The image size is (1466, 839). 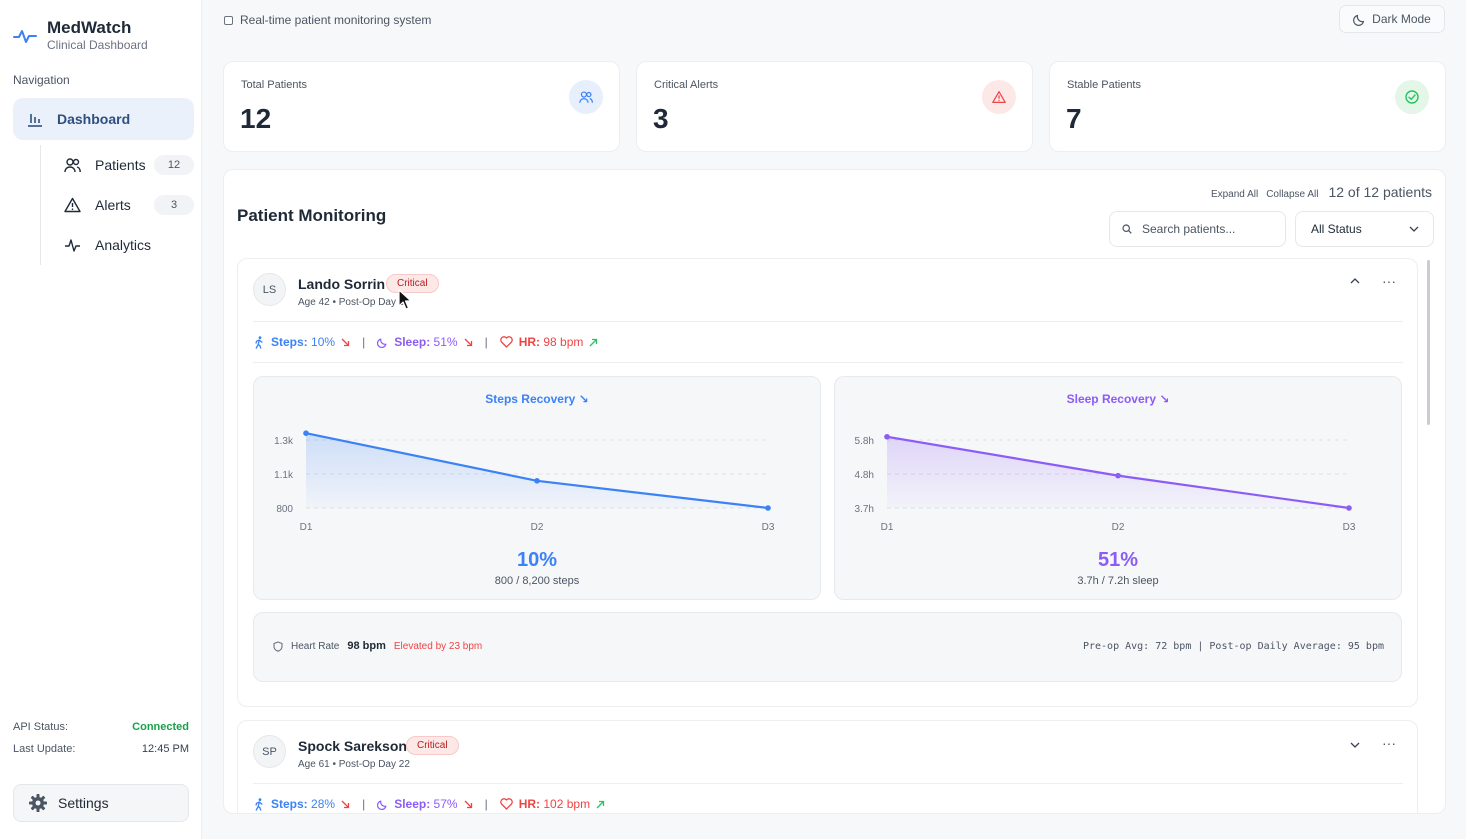 What do you see at coordinates (524, 481) in the screenshot?
I see `chart-plot: 1.3k 1.1k 800 D1 D2 D3` at bounding box center [524, 481].